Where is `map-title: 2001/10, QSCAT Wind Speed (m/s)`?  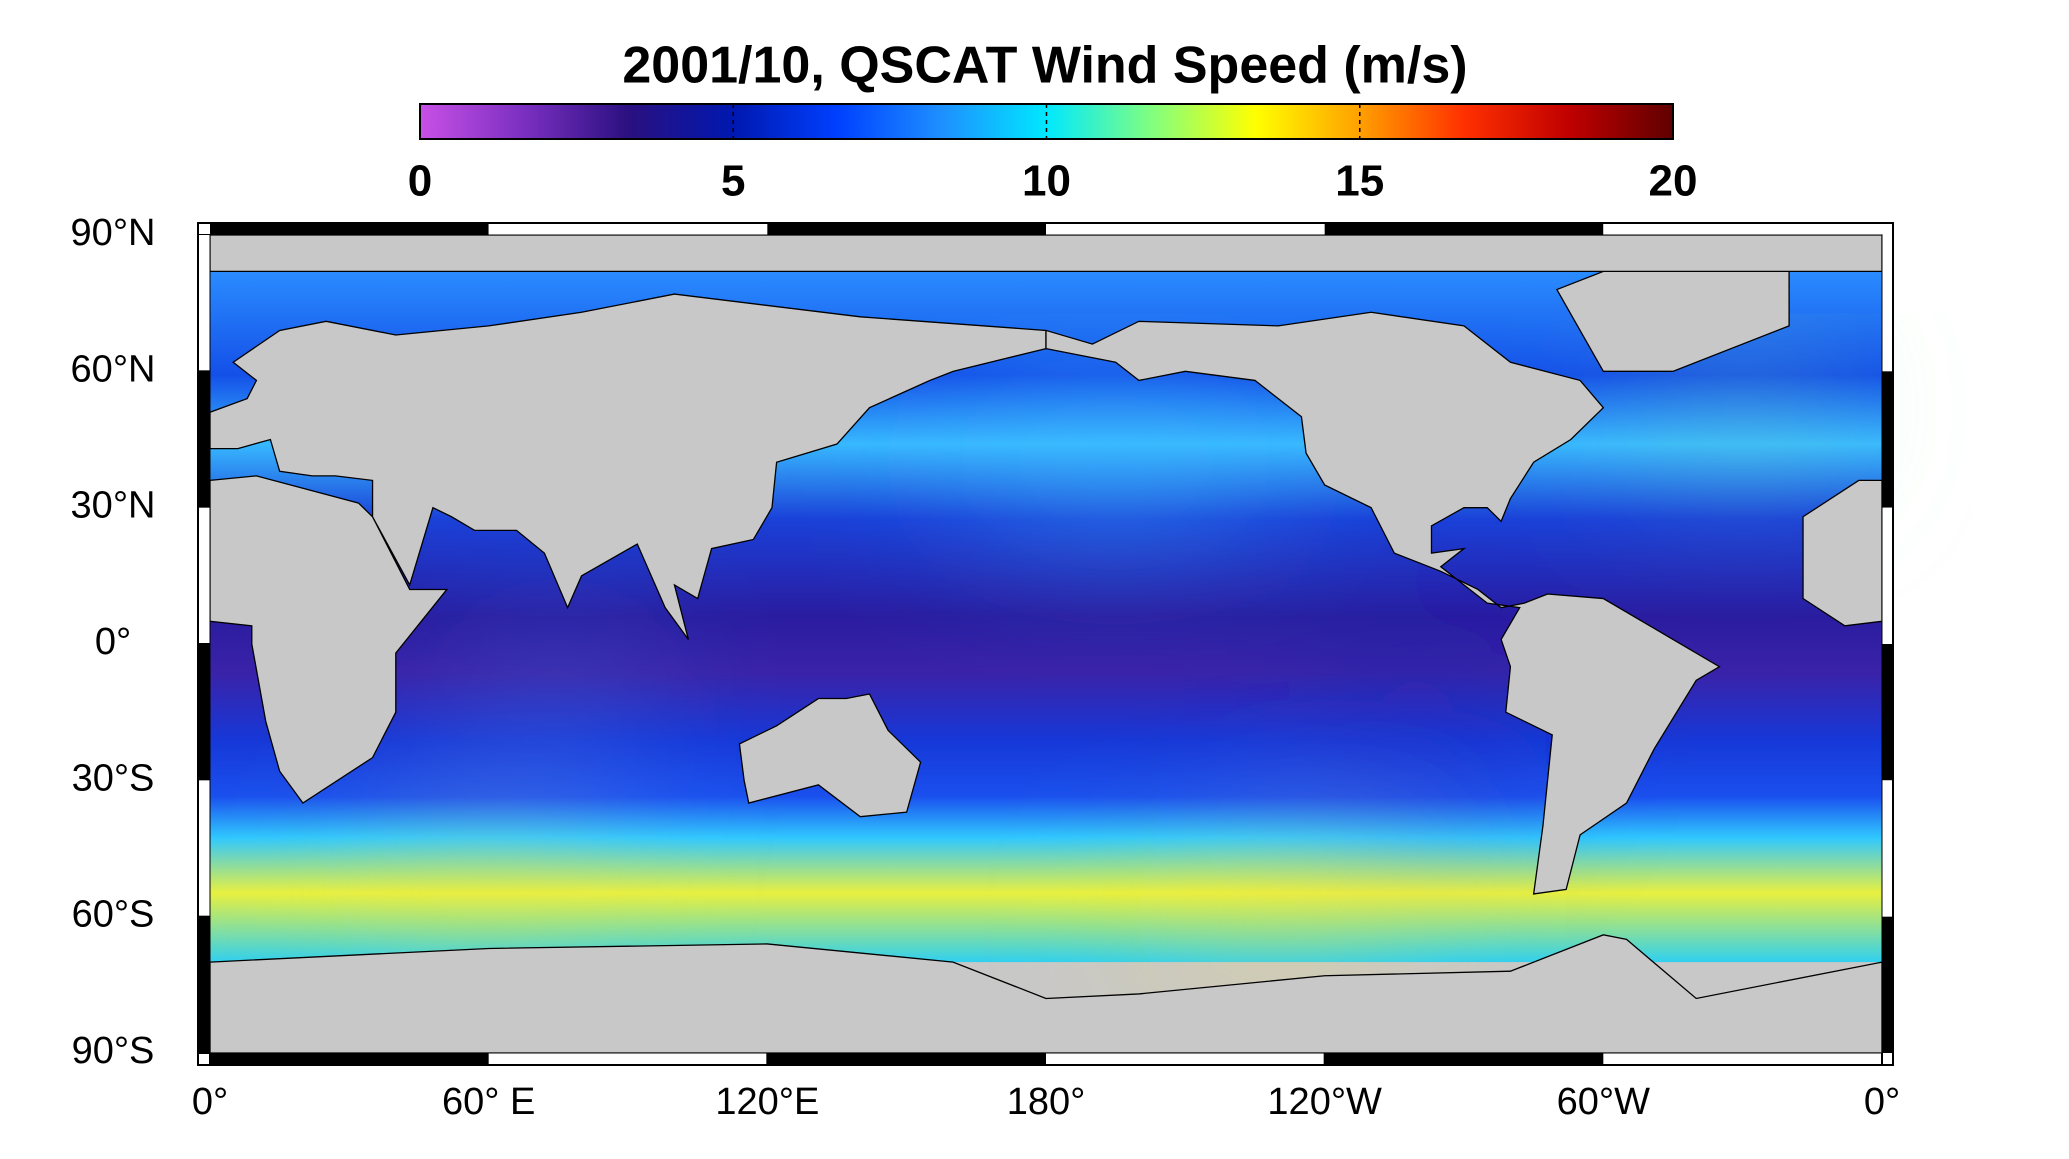
map-title: 2001/10, QSCAT Wind Speed (m/s) is located at coordinates (1044, 66).